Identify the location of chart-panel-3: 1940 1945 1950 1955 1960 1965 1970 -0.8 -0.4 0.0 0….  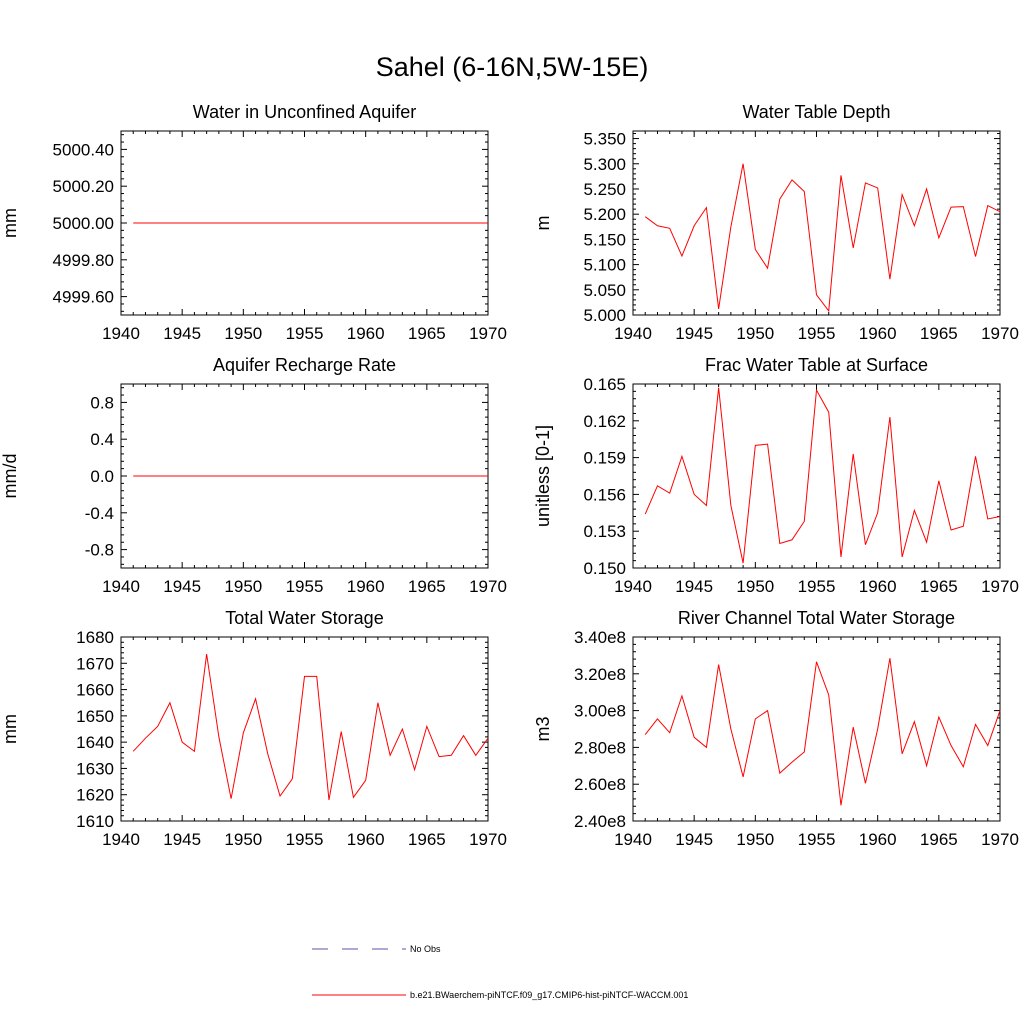
(253, 475).